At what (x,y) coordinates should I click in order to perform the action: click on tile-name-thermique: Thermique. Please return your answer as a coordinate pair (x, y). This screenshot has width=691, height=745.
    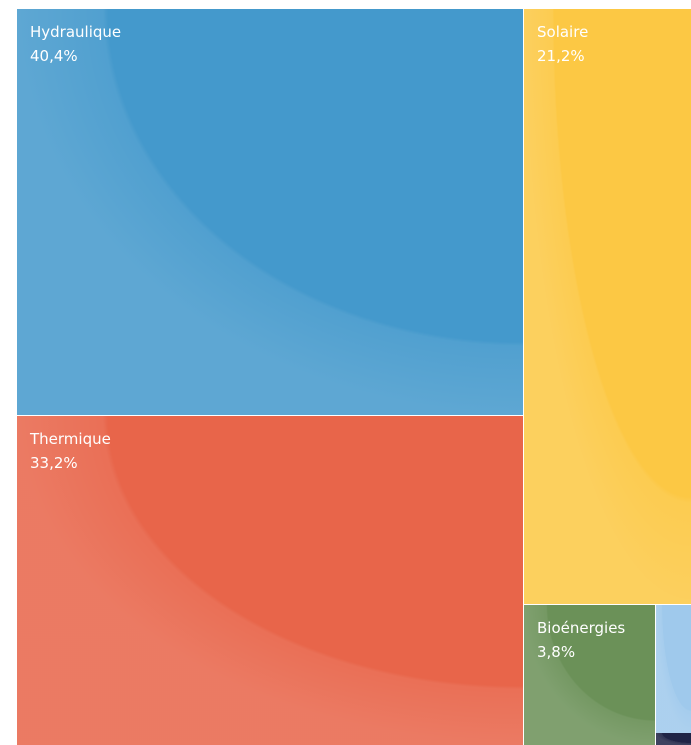
    Looking at the image, I should click on (70, 439).